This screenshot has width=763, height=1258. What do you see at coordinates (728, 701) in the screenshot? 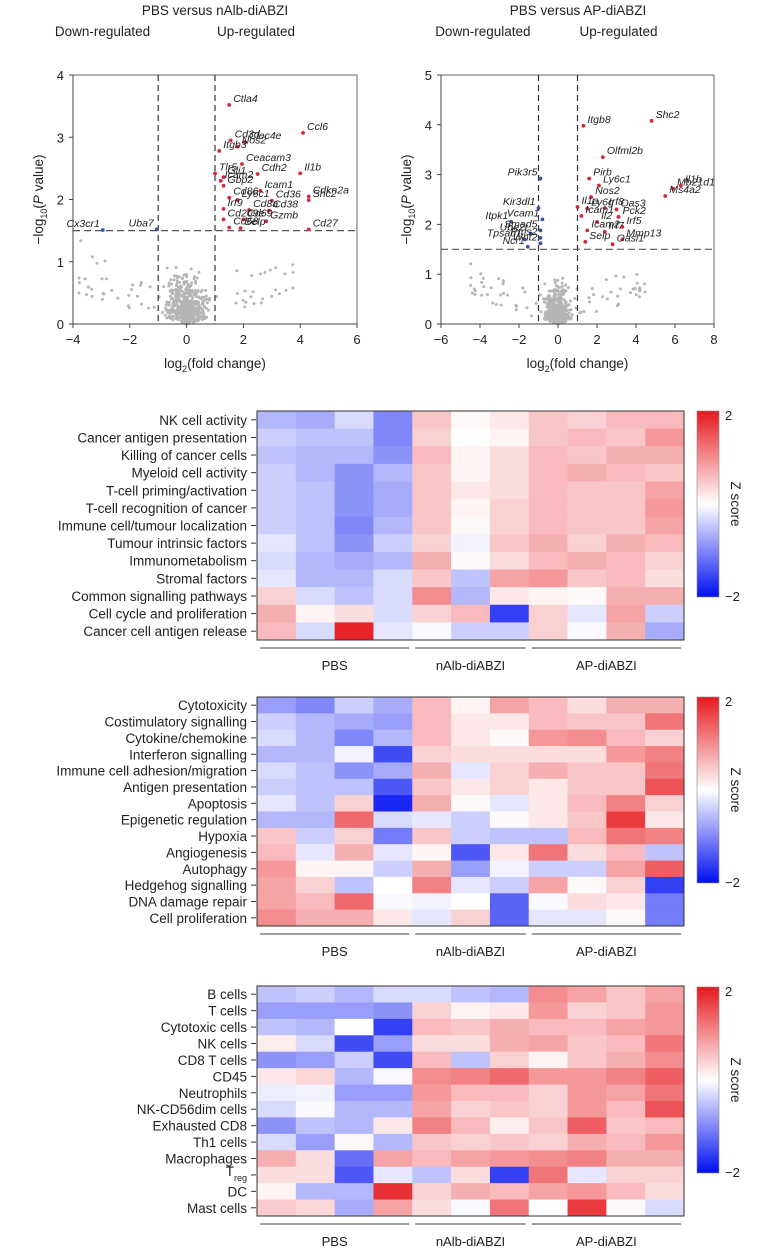
I see `colorbar-max-label: 2` at bounding box center [728, 701].